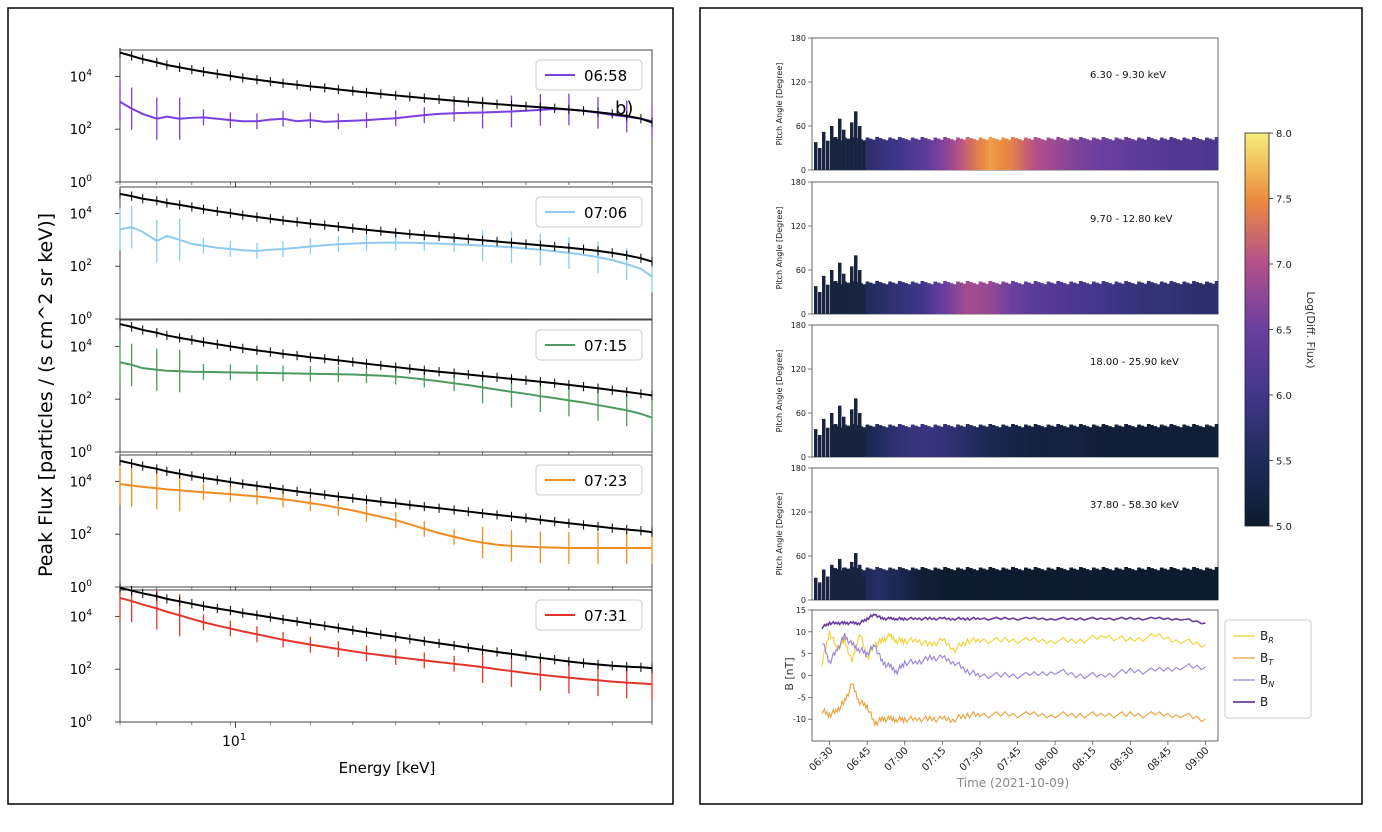 The height and width of the screenshot is (832, 1382). Describe the element at coordinates (802, 697) in the screenshot. I see `b-y-tick-label: -5` at that location.